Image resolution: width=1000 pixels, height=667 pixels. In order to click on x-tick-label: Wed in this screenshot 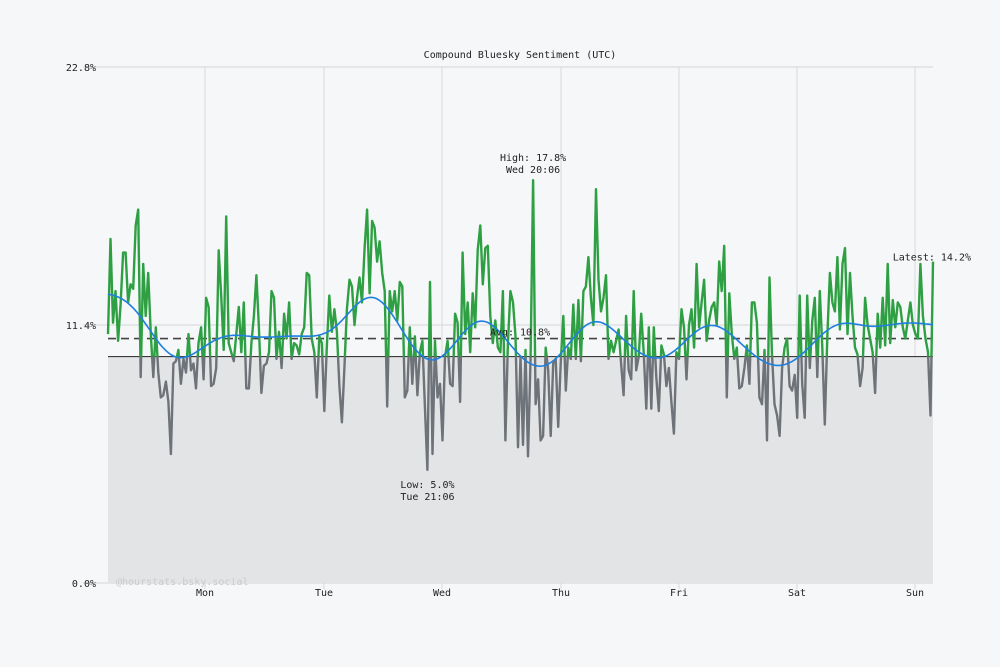, I will do `click(442, 593)`.